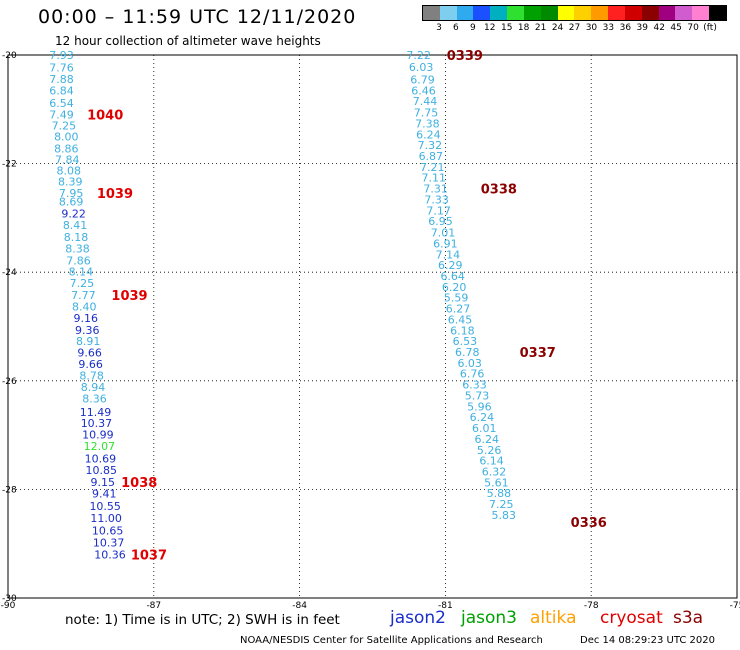  I want to click on color-scale-swatches, so click(574, 13).